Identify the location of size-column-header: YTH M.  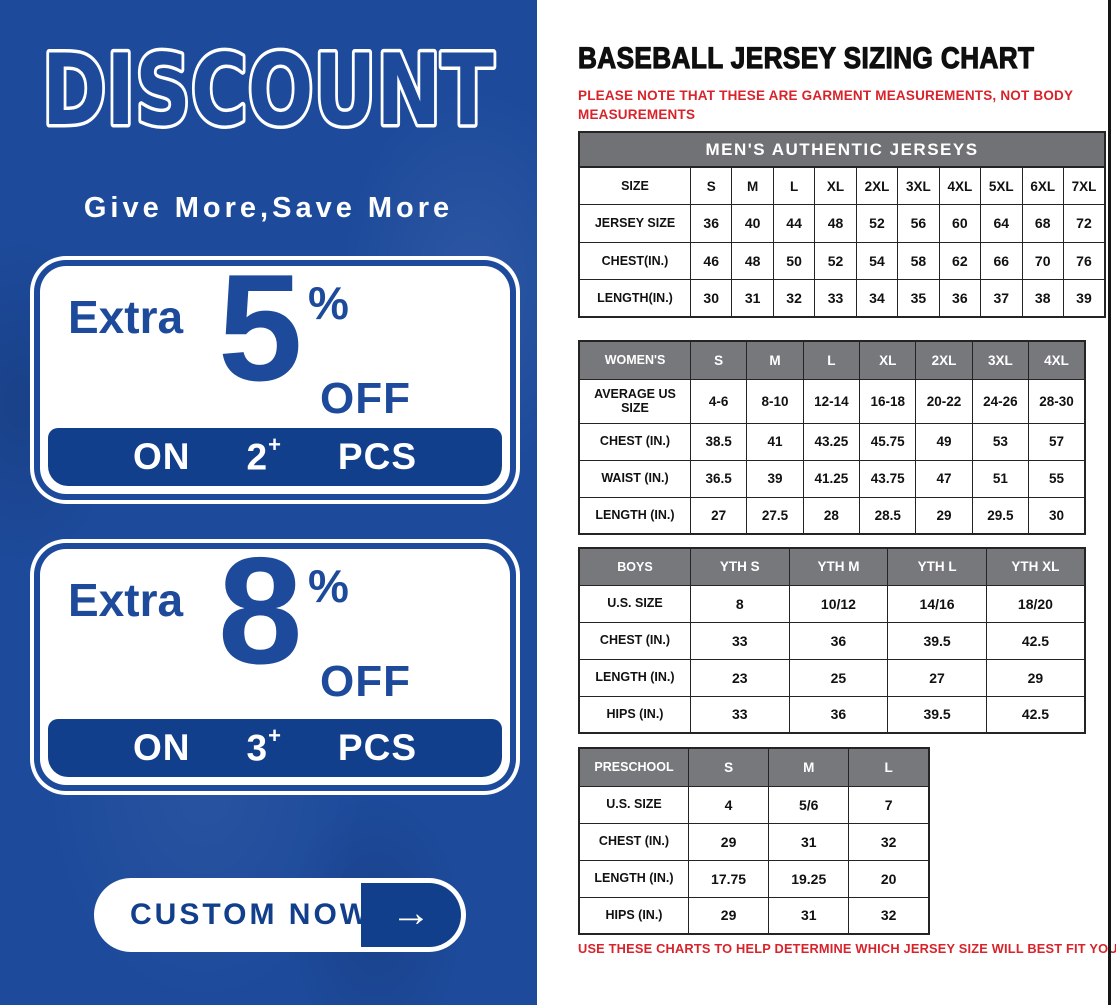
(838, 566).